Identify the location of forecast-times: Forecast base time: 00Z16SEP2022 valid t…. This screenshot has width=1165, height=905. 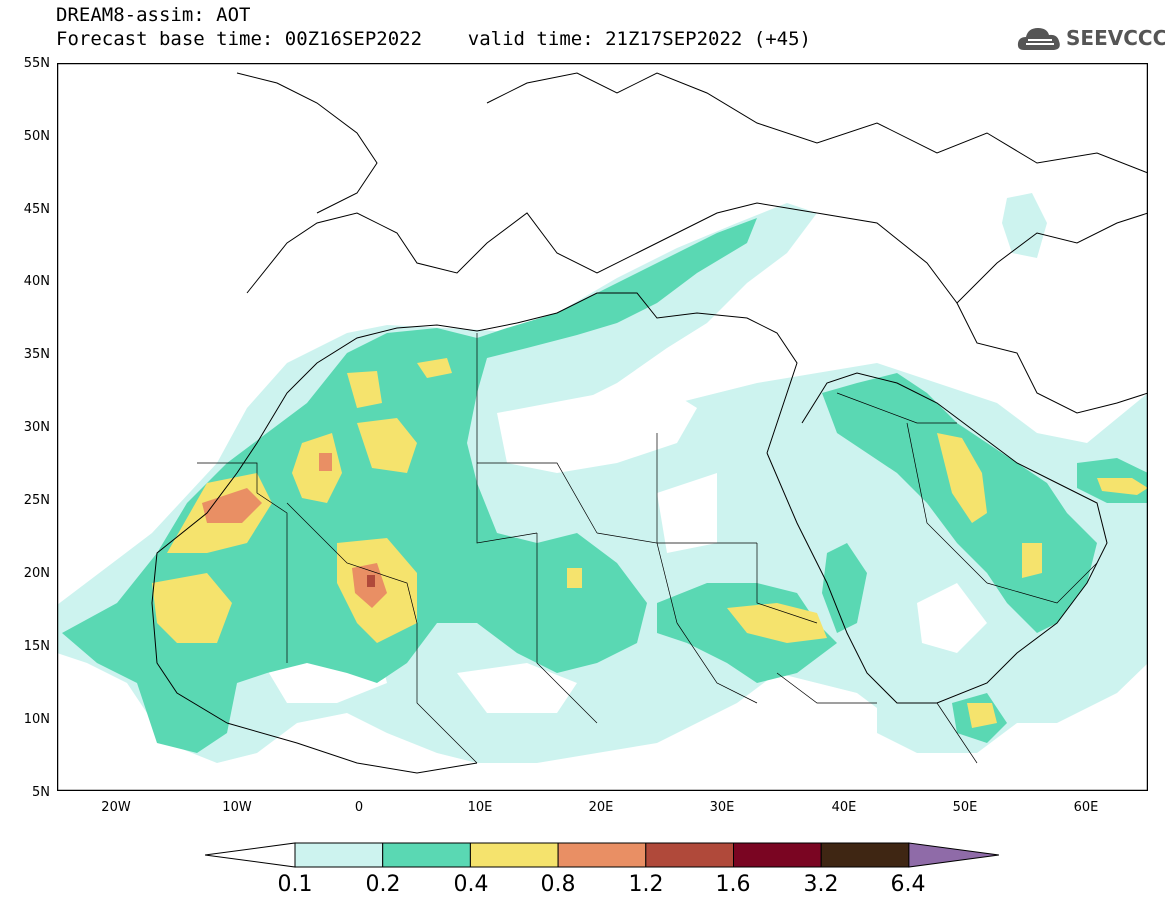
(433, 39).